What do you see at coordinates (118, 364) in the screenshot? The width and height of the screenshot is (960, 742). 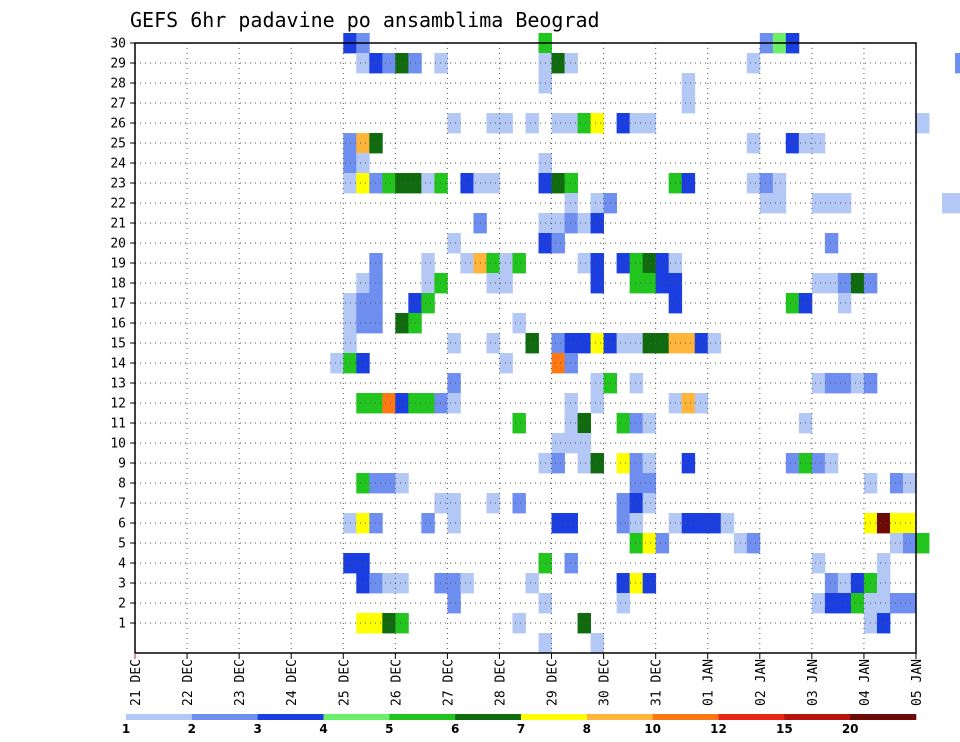 I see `y-tick-label: 14` at bounding box center [118, 364].